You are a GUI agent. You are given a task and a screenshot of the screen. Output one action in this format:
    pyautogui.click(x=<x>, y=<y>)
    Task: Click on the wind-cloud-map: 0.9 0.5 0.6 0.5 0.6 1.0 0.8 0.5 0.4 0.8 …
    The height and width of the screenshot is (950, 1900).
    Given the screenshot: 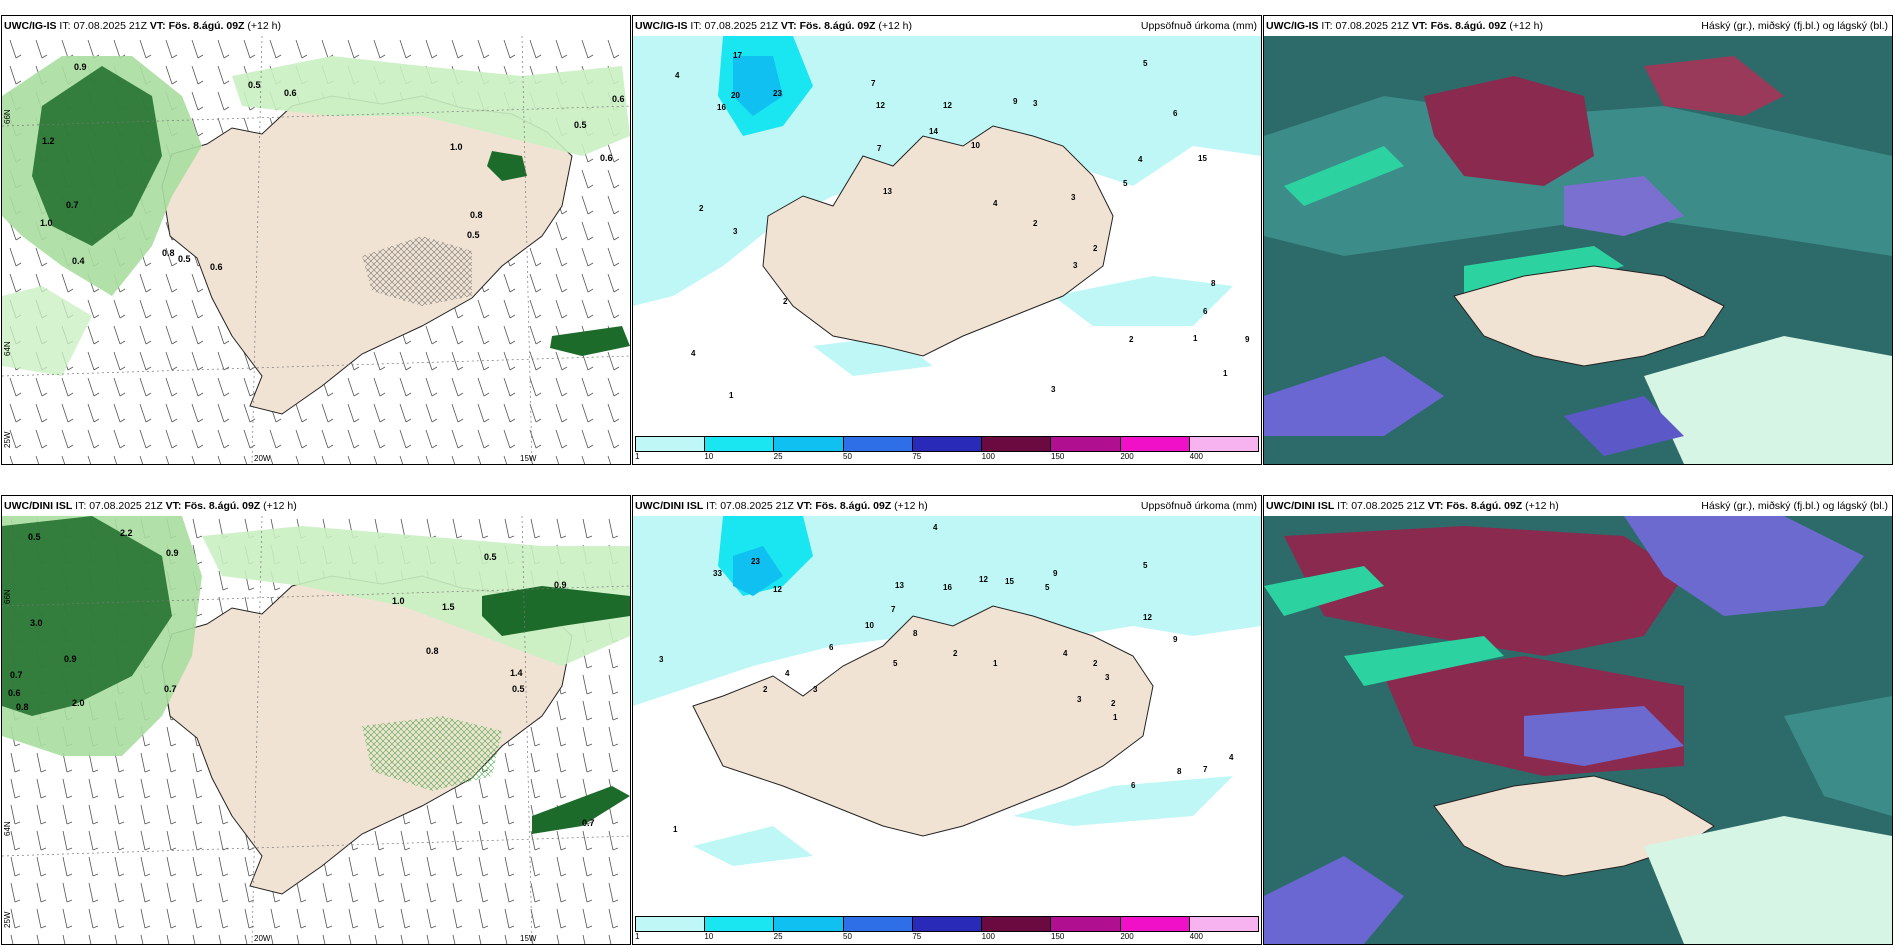 What is the action you would take?
    pyautogui.click(x=316, y=250)
    